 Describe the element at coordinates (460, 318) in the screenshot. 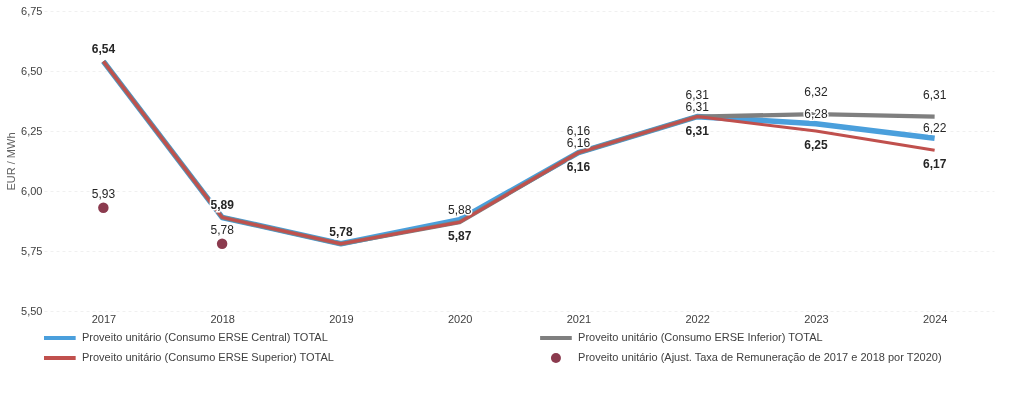

I see `x-tick-label: 2020` at that location.